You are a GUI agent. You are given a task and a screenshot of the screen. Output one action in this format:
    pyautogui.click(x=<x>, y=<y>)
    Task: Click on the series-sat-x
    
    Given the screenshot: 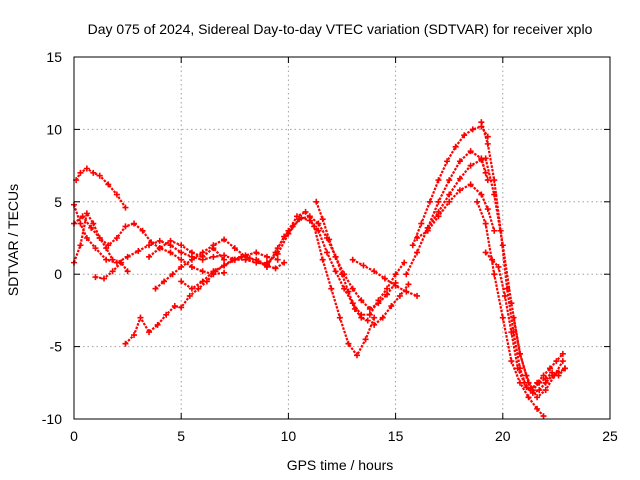 What is the action you would take?
    pyautogui.click(x=539, y=354)
    